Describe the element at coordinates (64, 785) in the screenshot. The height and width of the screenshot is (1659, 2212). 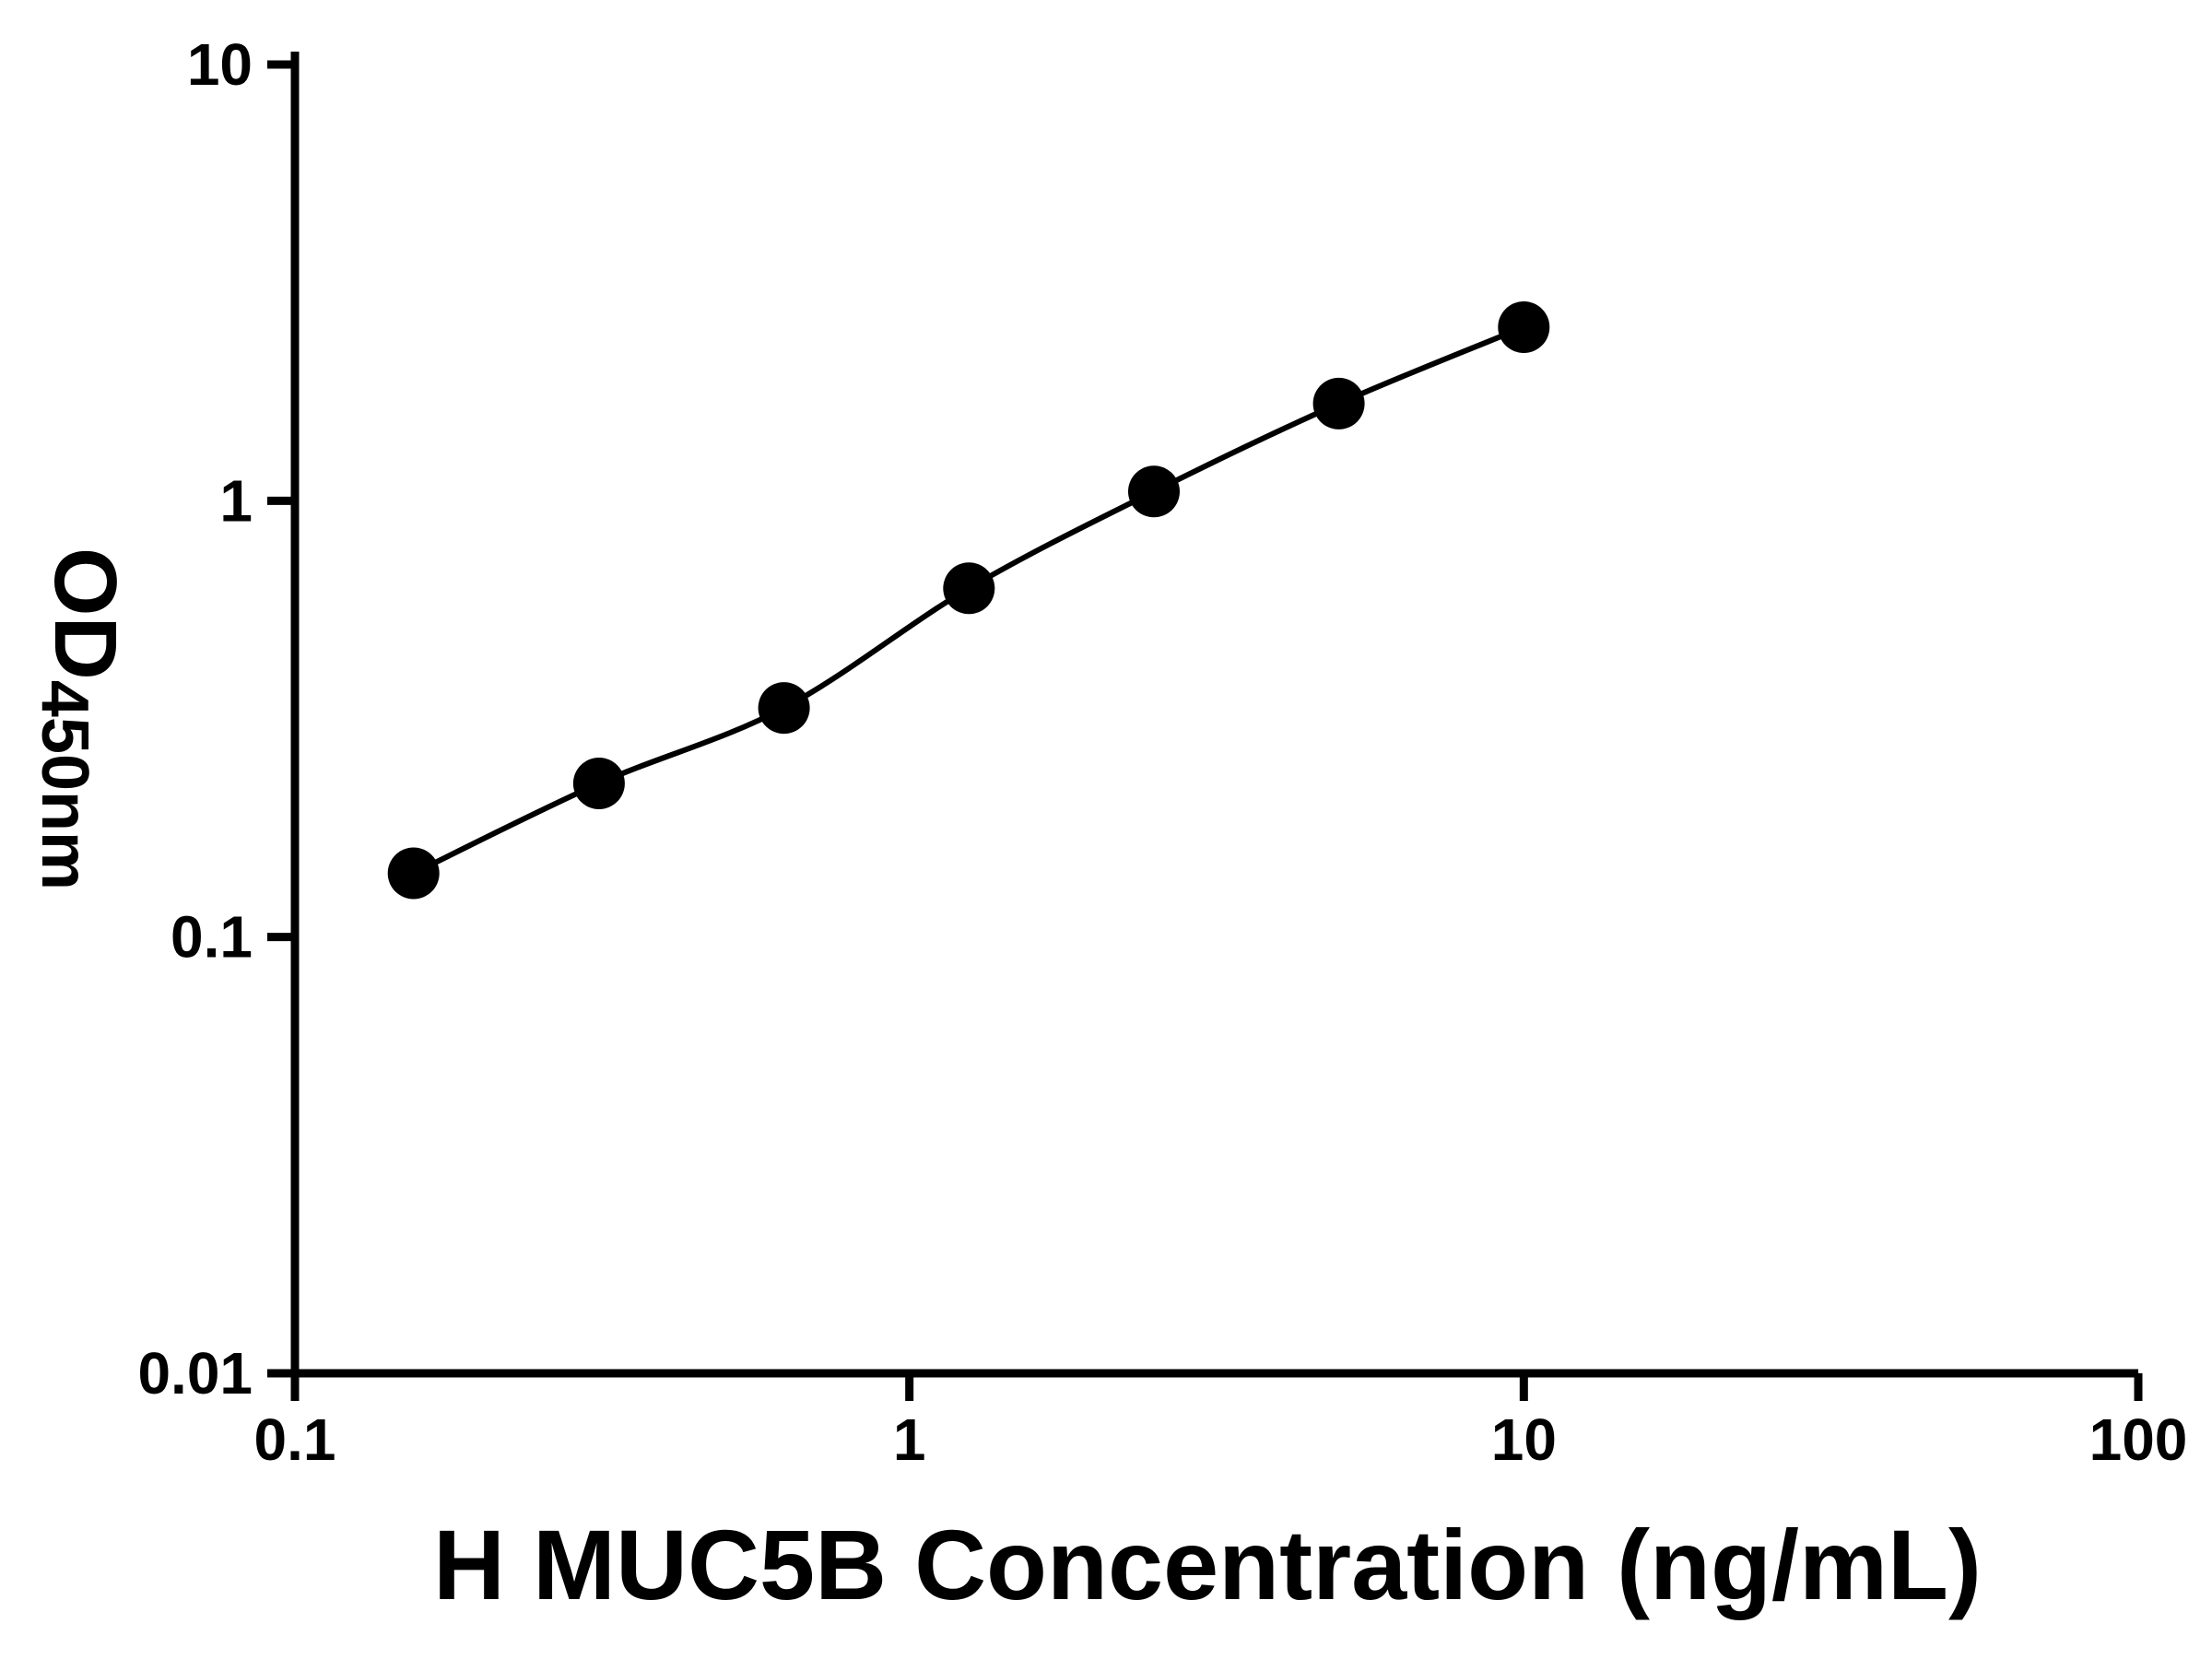
I see `y-axis-title-subscript: 450nm` at that location.